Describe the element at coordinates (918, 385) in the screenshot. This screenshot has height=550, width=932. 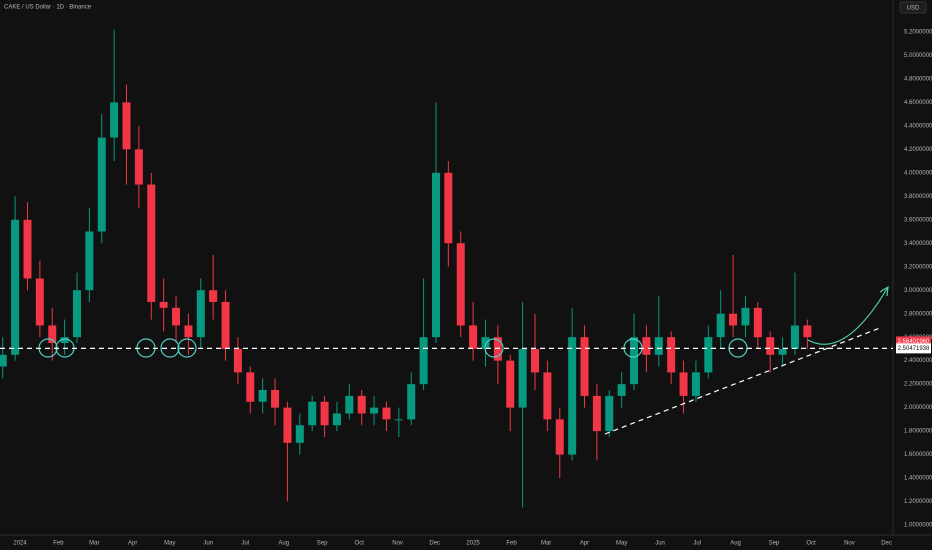
I see `y-tick-label: 2.20000000` at that location.